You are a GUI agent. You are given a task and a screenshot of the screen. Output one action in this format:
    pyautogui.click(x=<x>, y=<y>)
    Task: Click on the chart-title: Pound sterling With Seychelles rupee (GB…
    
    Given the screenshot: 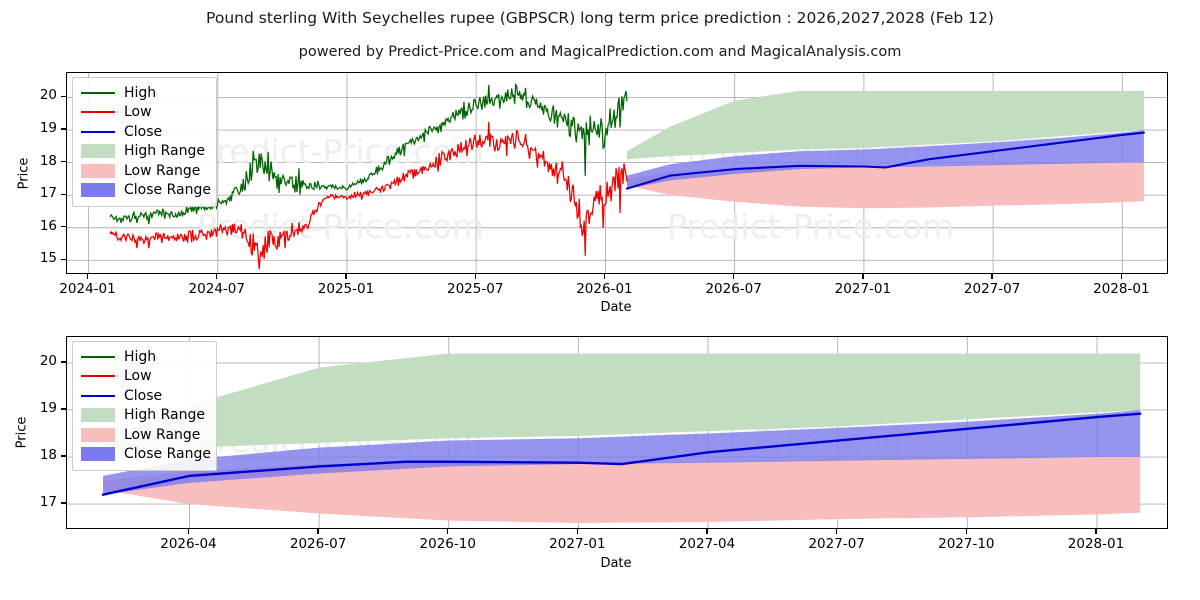 What is the action you would take?
    pyautogui.click(x=600, y=18)
    